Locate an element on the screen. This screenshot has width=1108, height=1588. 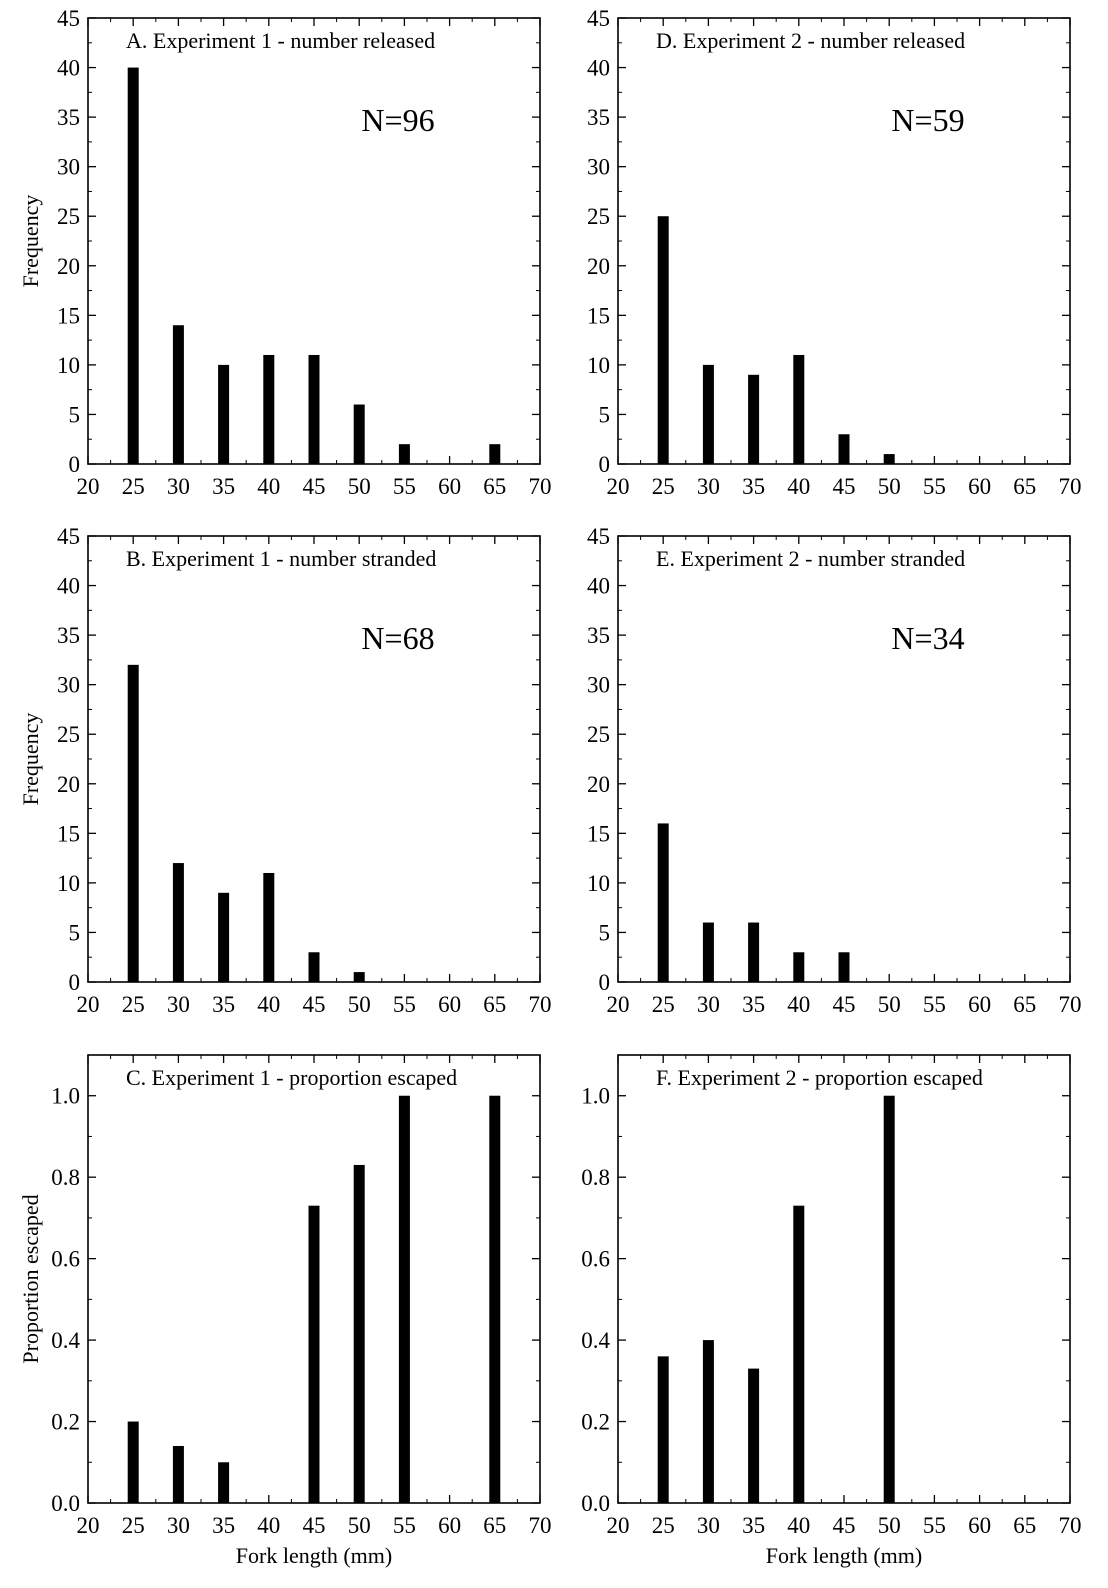
sample-size-label: N=68 is located at coordinates (397, 638).